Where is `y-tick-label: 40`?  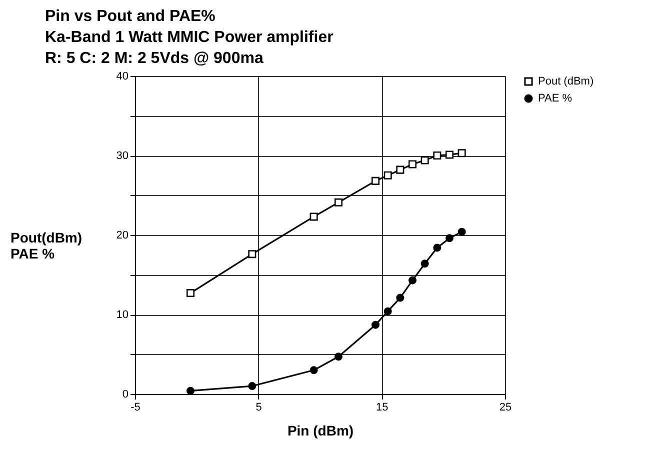
y-tick-label: 40 is located at coordinates (122, 76).